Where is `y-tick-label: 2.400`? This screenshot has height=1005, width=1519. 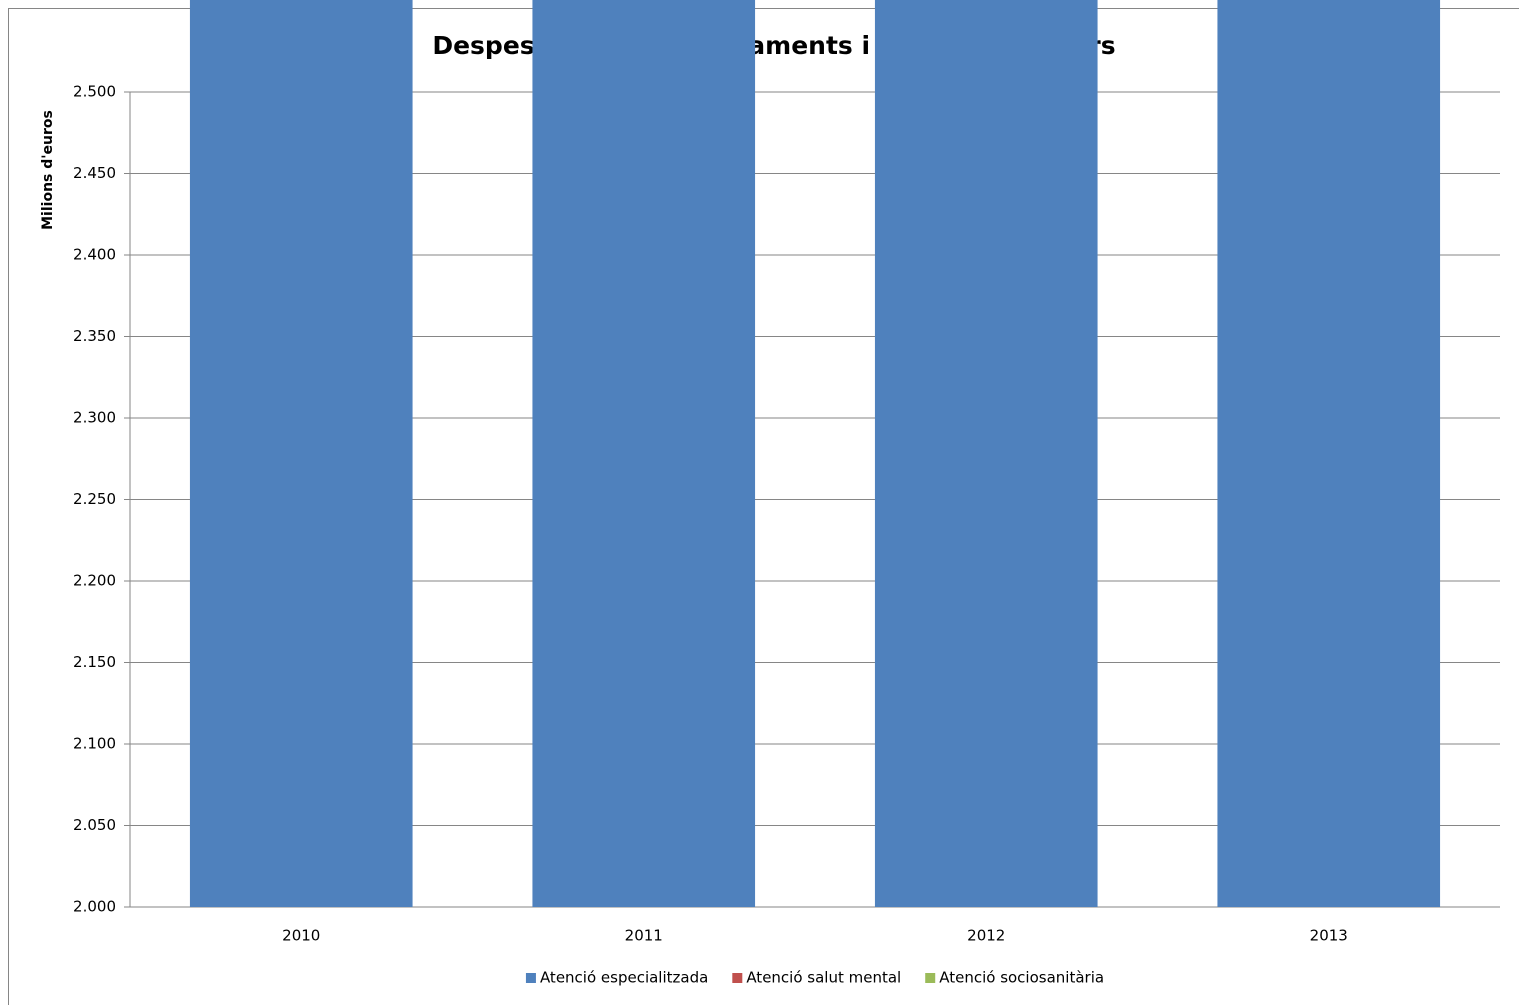
y-tick-label: 2.400 is located at coordinates (94, 255).